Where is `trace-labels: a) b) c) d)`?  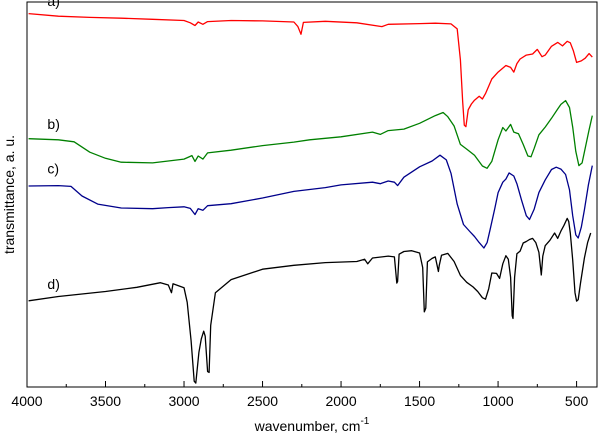
trace-labels: a) b) c) d) is located at coordinates (53, 146).